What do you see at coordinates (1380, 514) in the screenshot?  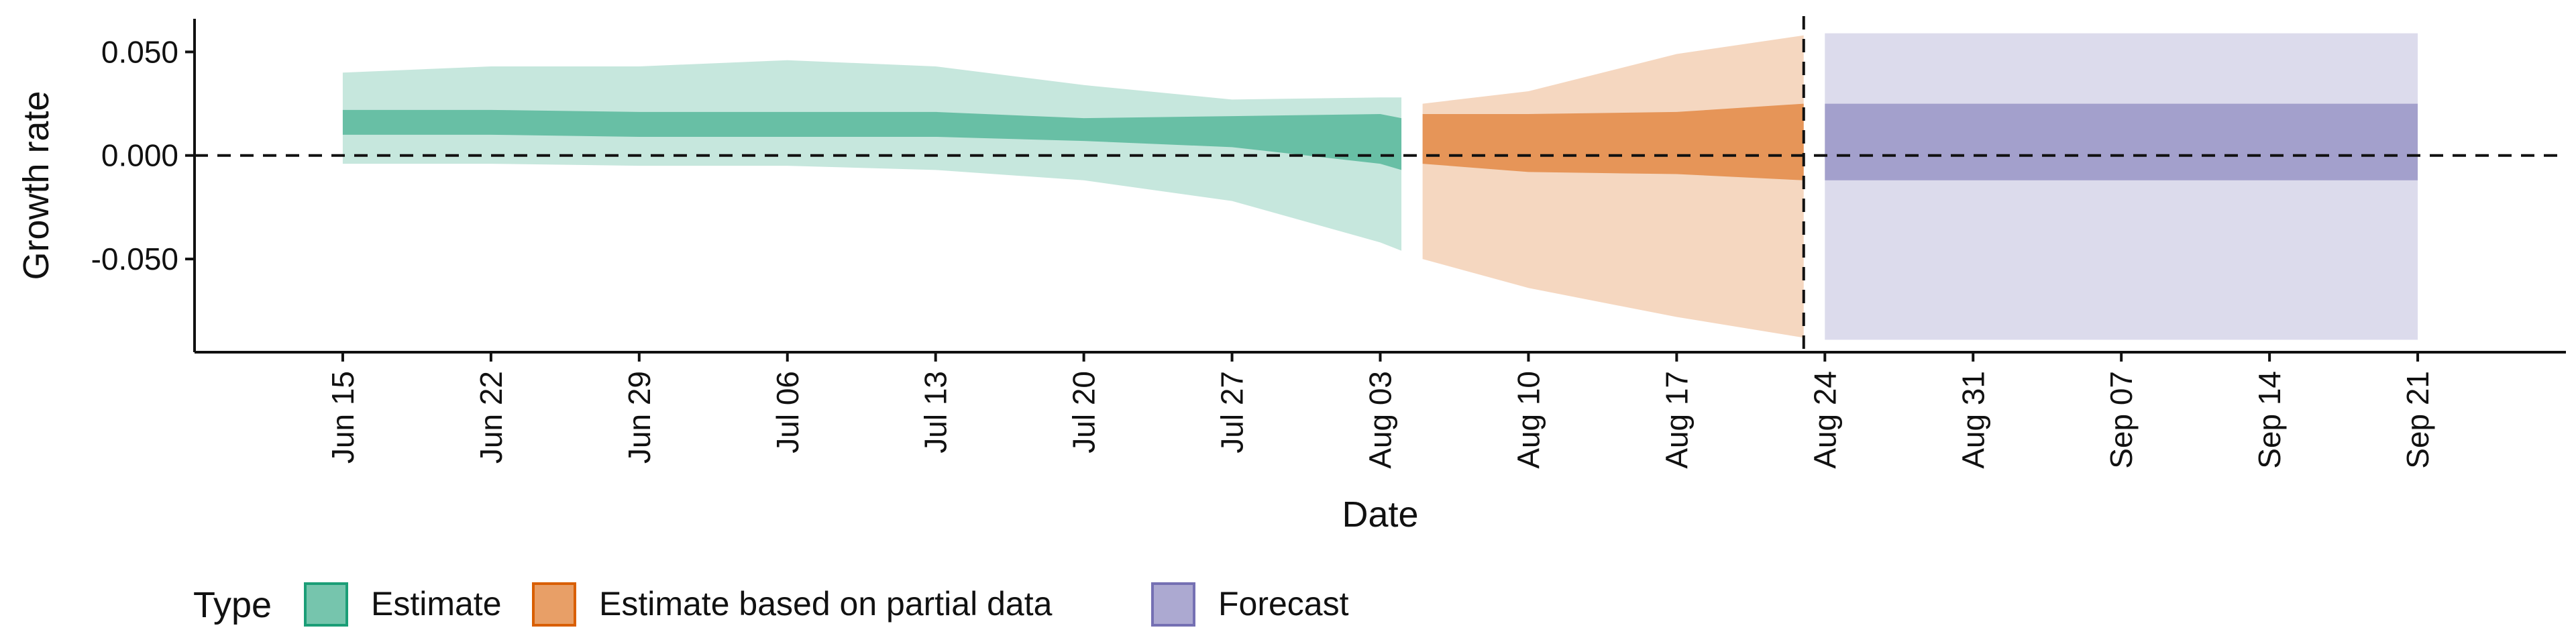 I see `x-axis-title: Date` at bounding box center [1380, 514].